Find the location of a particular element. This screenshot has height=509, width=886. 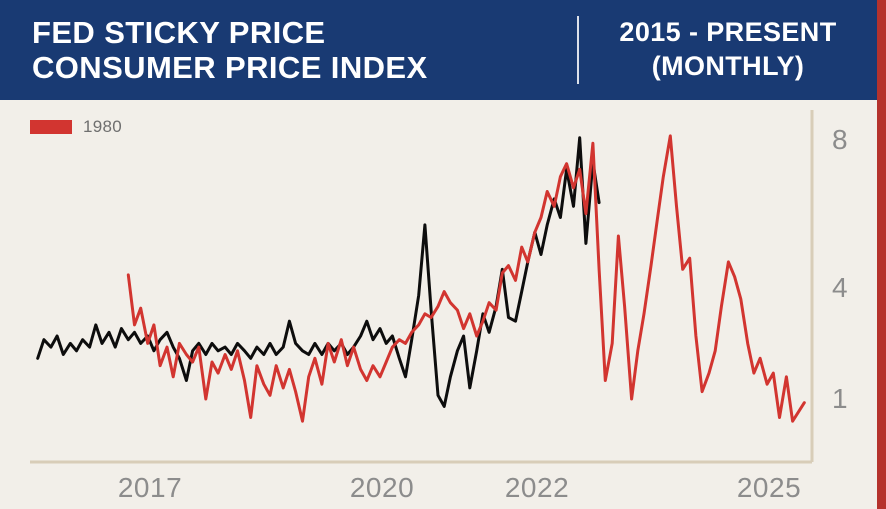

x-tick-2022: 2022 is located at coordinates (537, 487).